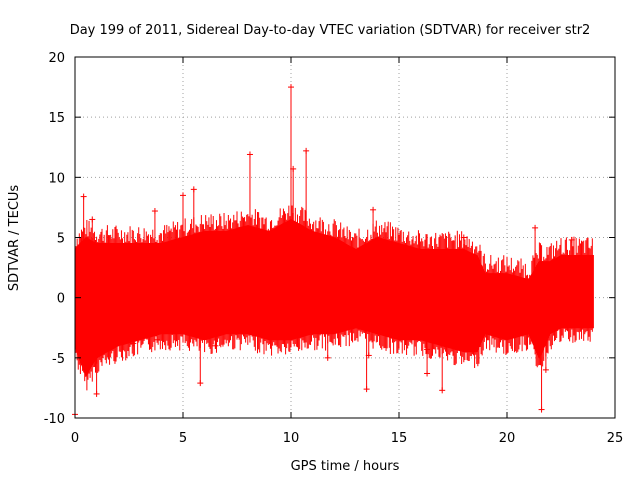 This screenshot has width=640, height=480. What do you see at coordinates (507, 438) in the screenshot?
I see `x-tick-label: 20` at bounding box center [507, 438].